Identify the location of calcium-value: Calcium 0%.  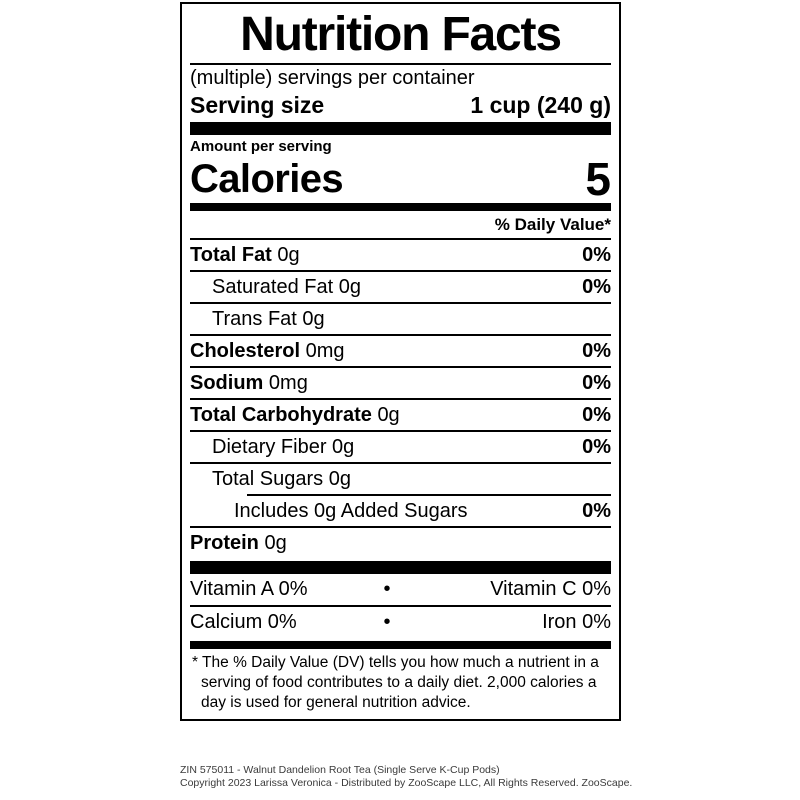
(243, 622).